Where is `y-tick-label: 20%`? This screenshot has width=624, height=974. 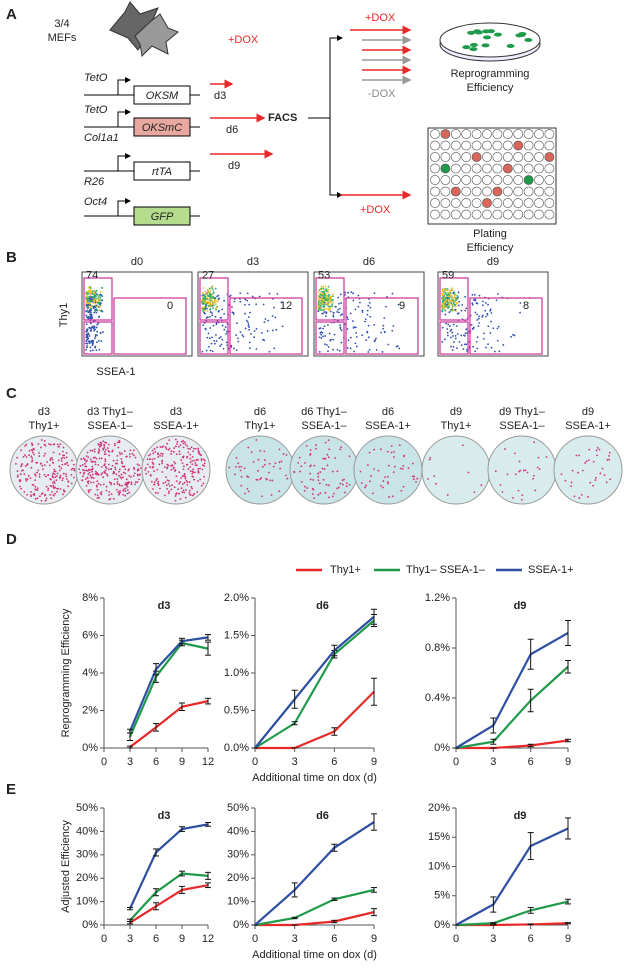
y-tick-label: 20% is located at coordinates (87, 878).